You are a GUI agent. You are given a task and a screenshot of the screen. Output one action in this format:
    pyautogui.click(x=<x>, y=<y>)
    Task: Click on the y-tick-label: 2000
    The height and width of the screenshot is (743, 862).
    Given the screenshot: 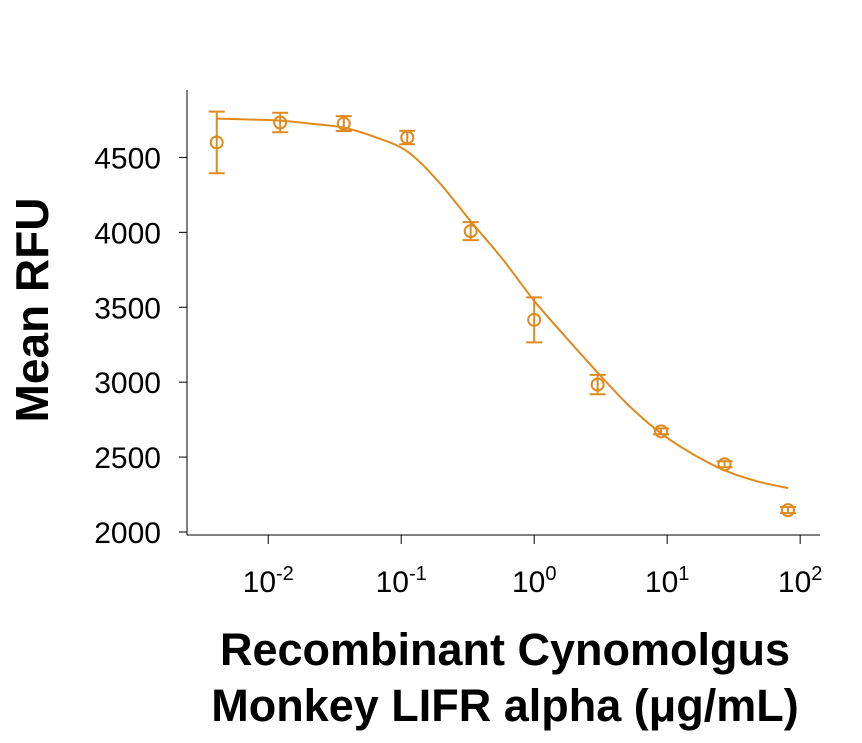 What is the action you would take?
    pyautogui.click(x=127, y=533)
    